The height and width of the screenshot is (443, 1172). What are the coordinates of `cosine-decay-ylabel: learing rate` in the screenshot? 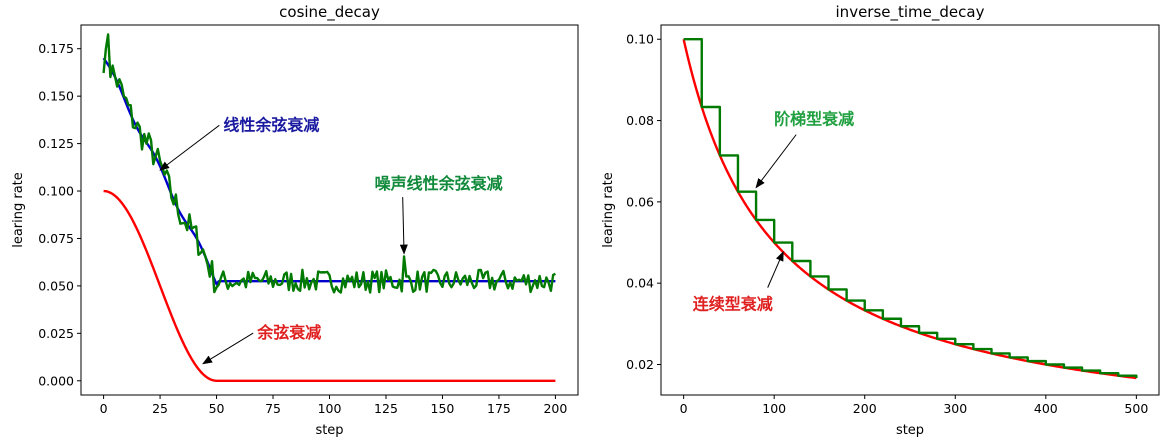 It's located at (18, 210).